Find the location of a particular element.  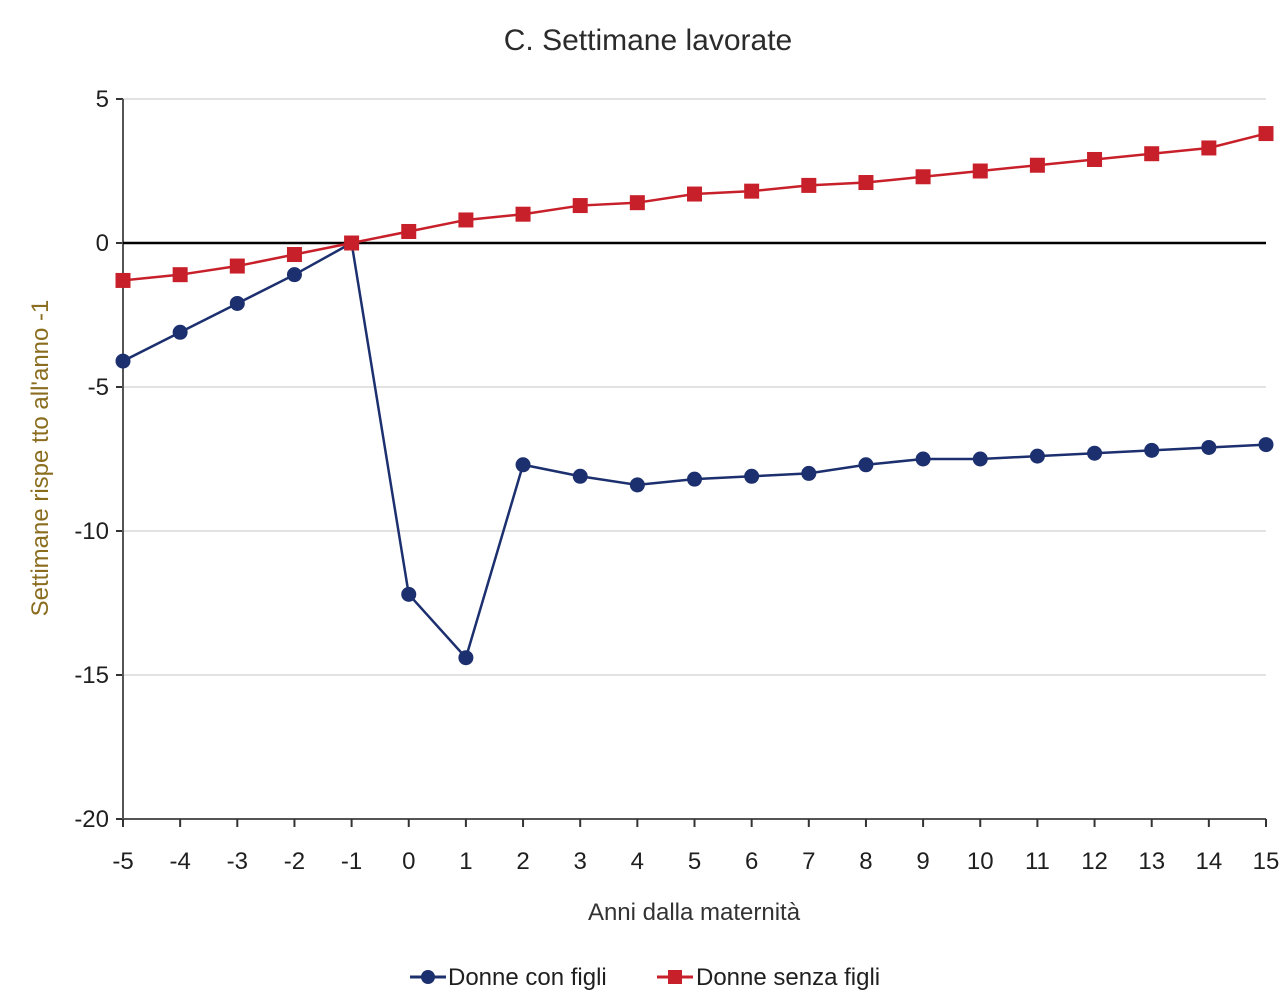

y-tick-label: -5 is located at coordinates (98, 387).